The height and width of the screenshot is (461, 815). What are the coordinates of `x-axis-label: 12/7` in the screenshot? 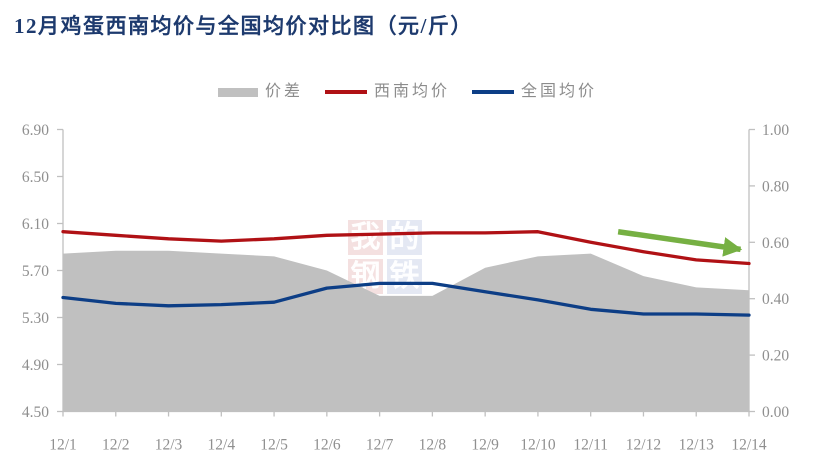 It's located at (380, 445).